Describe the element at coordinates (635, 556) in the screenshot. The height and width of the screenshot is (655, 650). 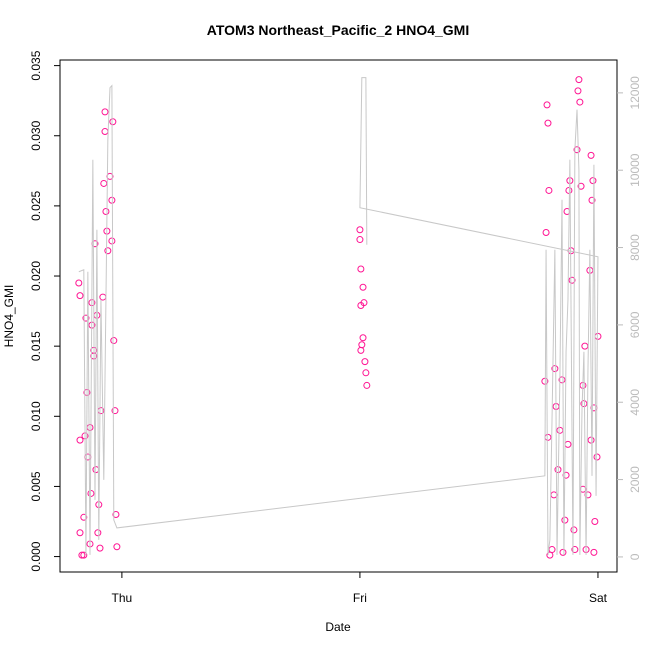
I see `y2-tick-label: 0` at that location.